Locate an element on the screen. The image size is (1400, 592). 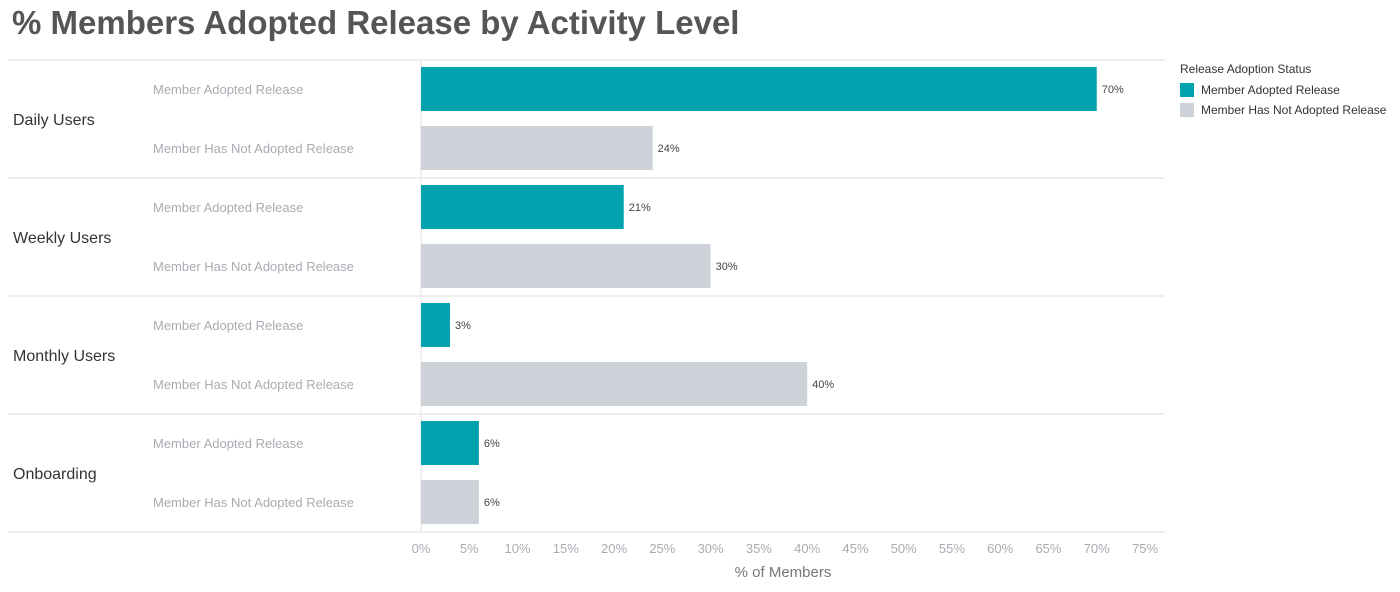
bar-value-label: 30% is located at coordinates (727, 267).